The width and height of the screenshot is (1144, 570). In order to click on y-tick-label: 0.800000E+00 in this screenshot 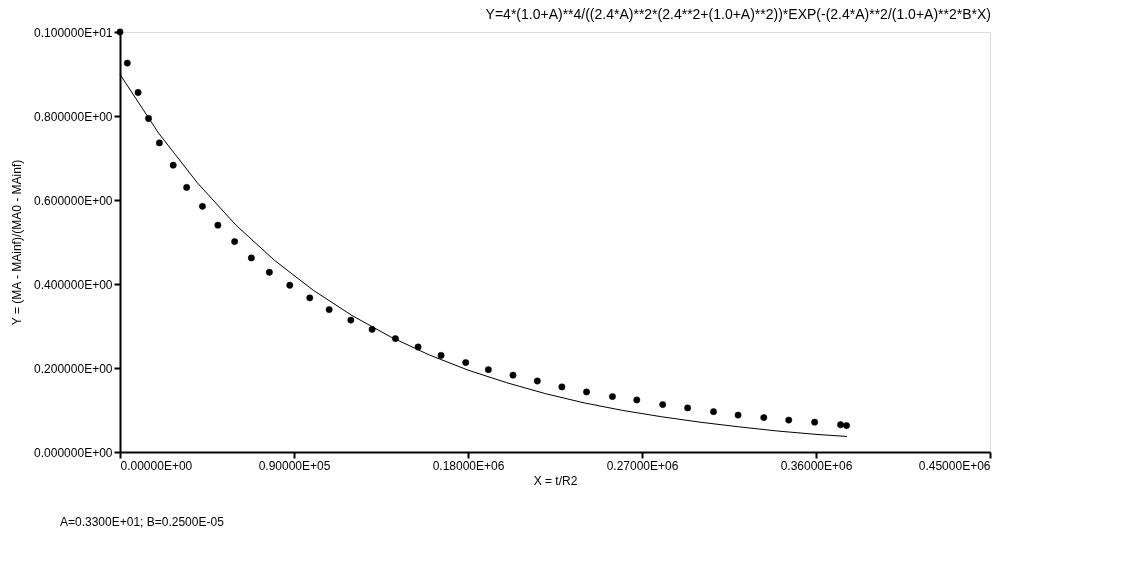, I will do `click(73, 116)`.